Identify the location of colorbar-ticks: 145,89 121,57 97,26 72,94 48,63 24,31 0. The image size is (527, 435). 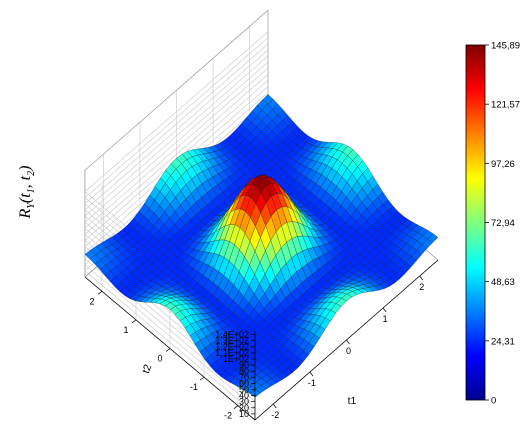
(502, 224).